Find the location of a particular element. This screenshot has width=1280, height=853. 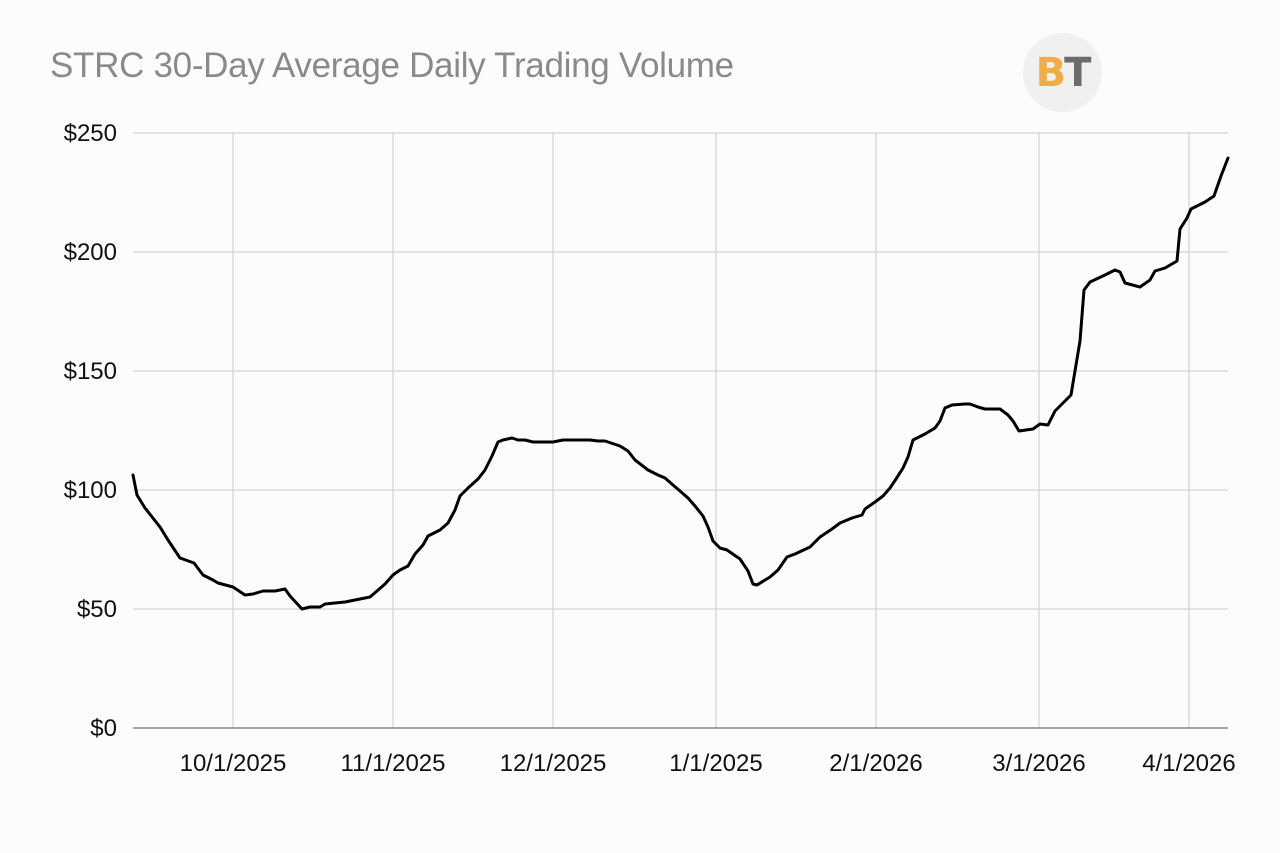

chart-title: STRC 30-Day Average Daily Trading Volume is located at coordinates (392, 65).